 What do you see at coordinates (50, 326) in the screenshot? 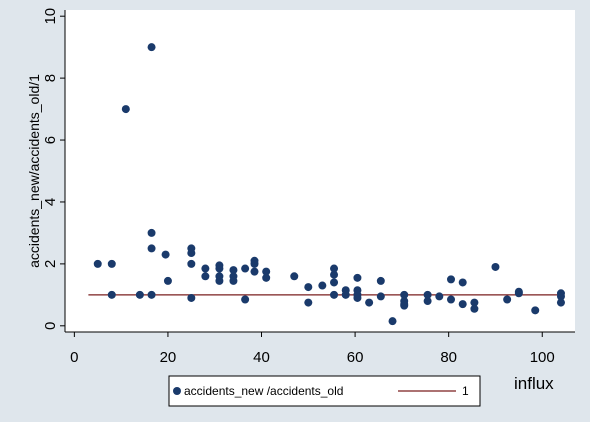
I see `y-tick-label: 0` at bounding box center [50, 326].